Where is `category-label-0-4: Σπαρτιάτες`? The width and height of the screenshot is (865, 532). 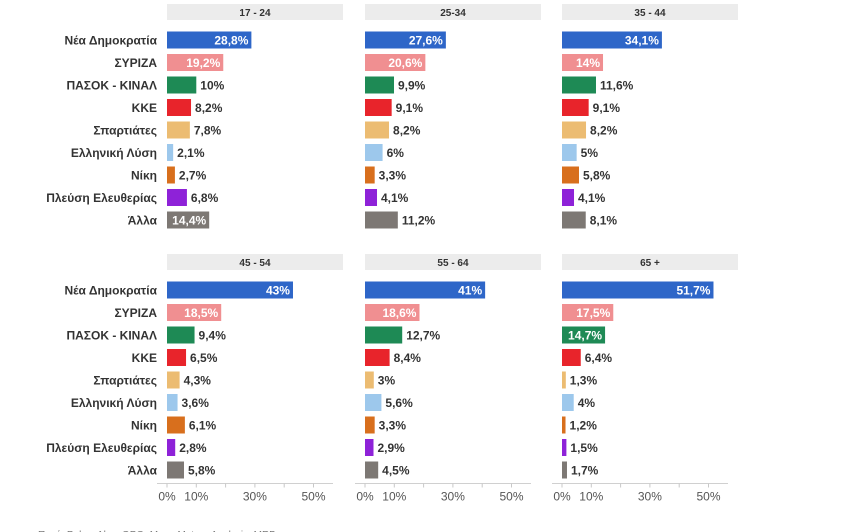 category-label-0-4: Σπαρτιάτες is located at coordinates (125, 131).